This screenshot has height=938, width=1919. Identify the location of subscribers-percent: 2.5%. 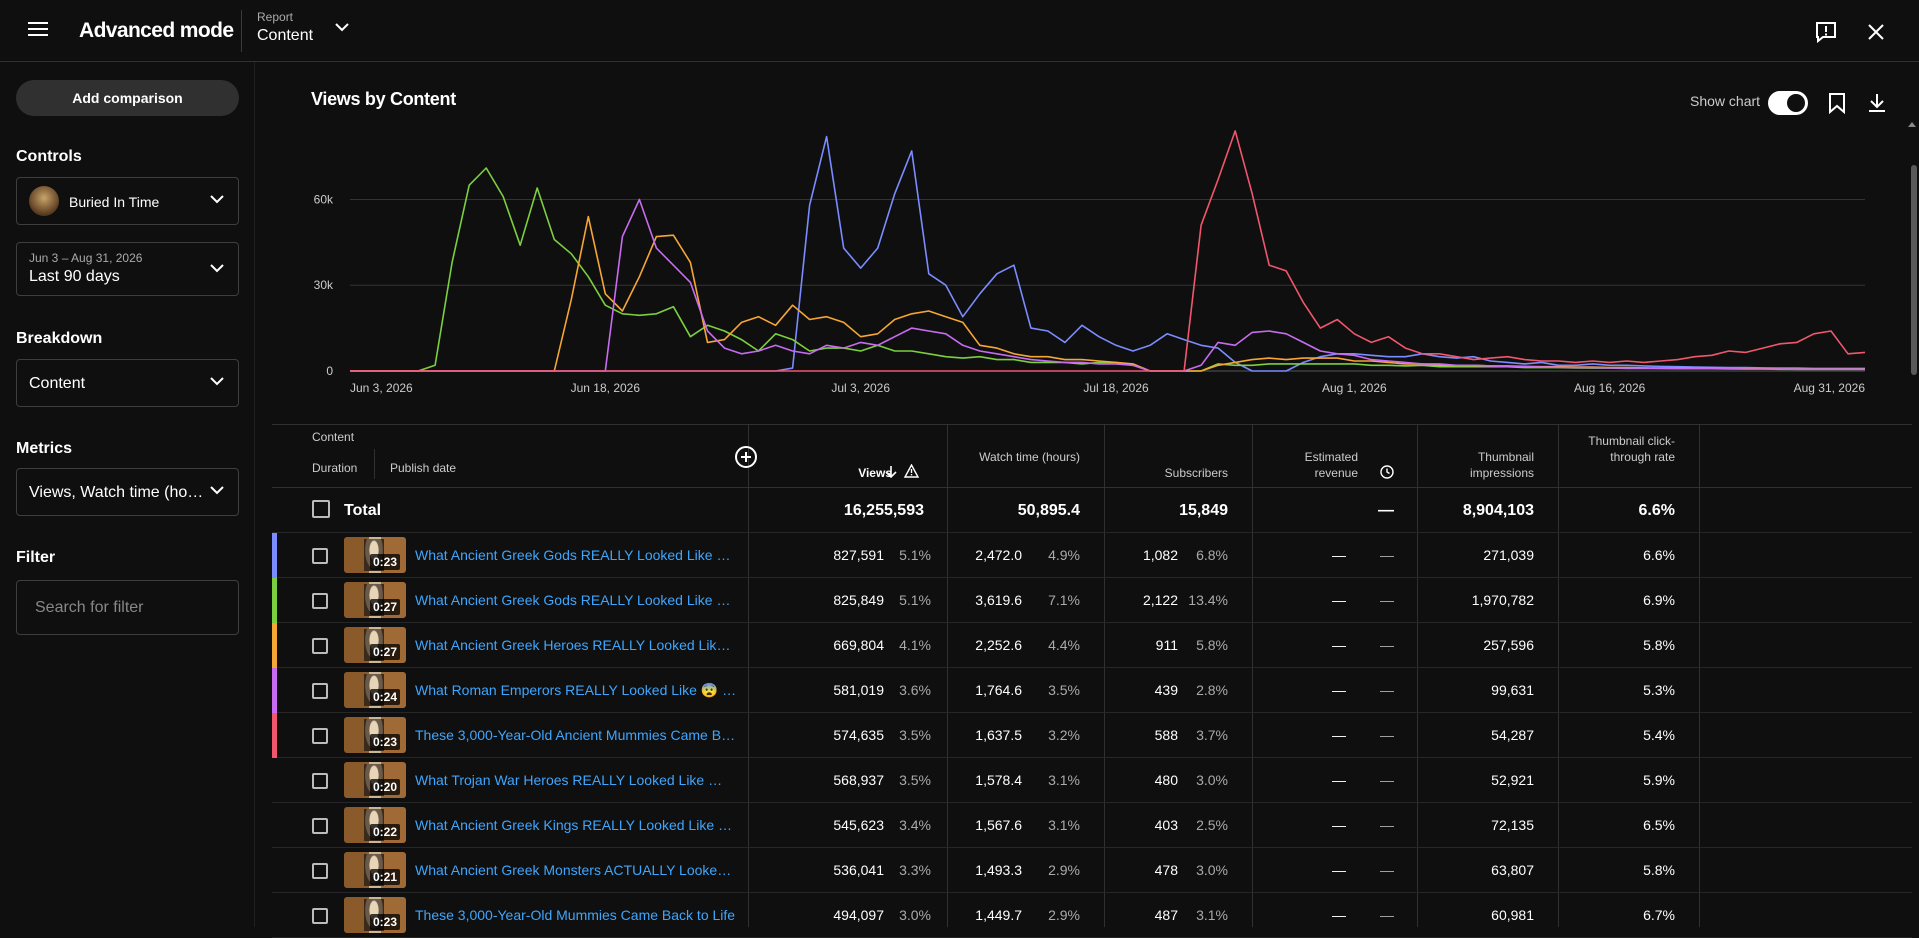
(1212, 825).